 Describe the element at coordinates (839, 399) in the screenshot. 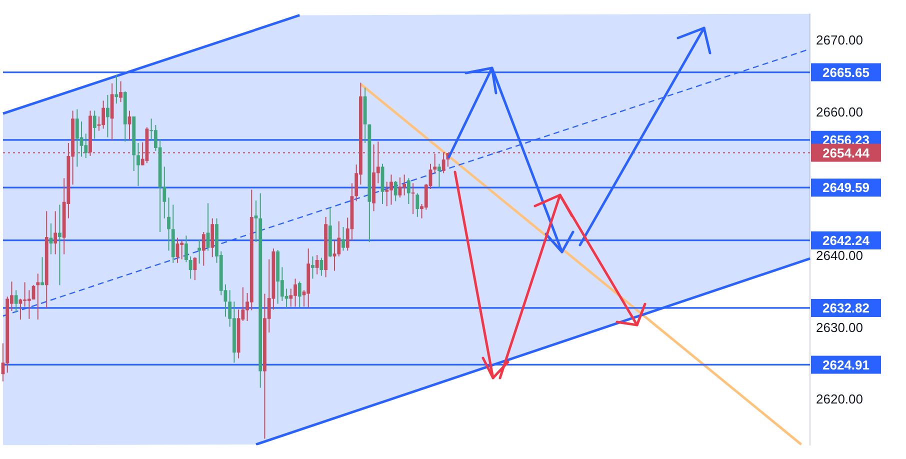

I see `y-tick-label: 2620.00` at that location.